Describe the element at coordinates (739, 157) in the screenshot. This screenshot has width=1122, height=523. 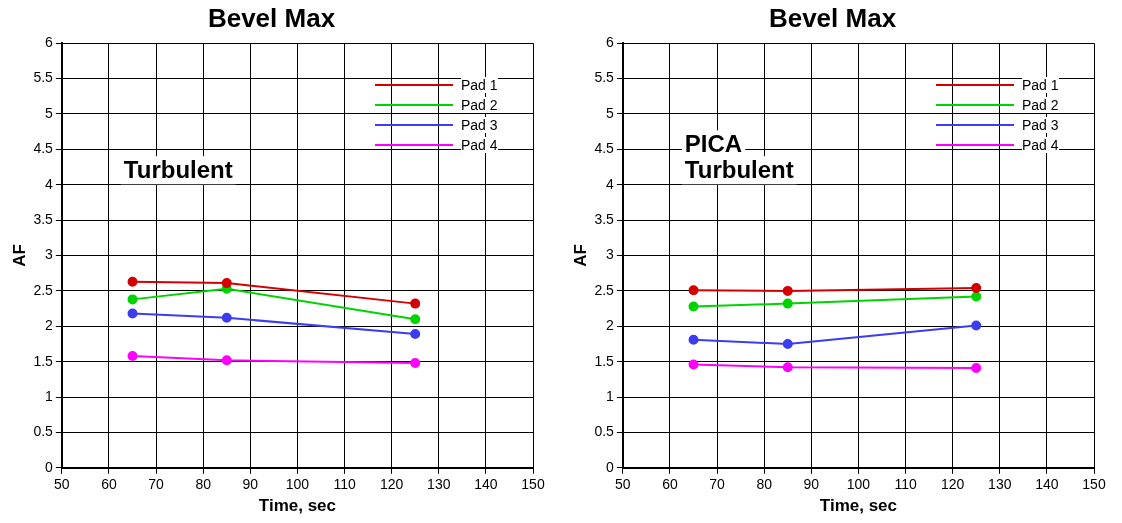
I see `annotation: PICA Turbulent` at that location.